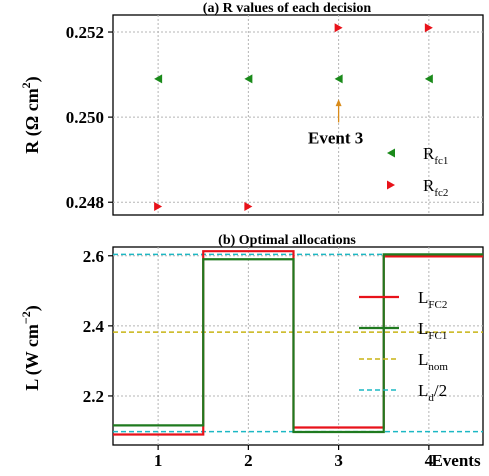 Image resolution: width=489 pixels, height=476 pixels. I want to click on annotation-arrowhead, so click(338, 103).